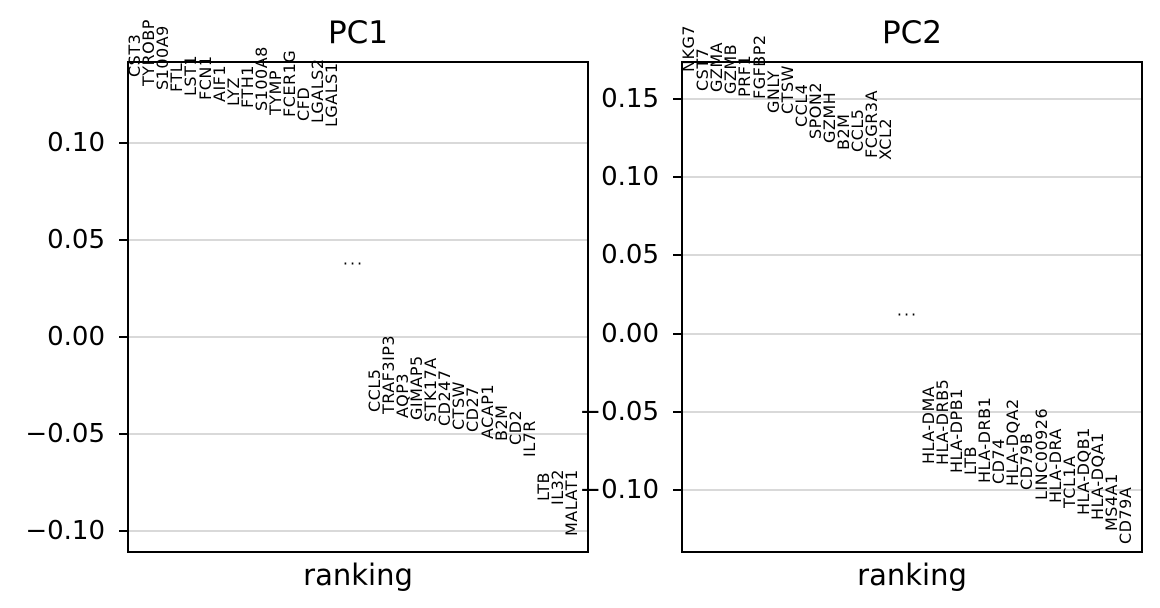  Describe the element at coordinates (912, 33) in the screenshot. I see `panel-title-pc2: PC2` at that location.